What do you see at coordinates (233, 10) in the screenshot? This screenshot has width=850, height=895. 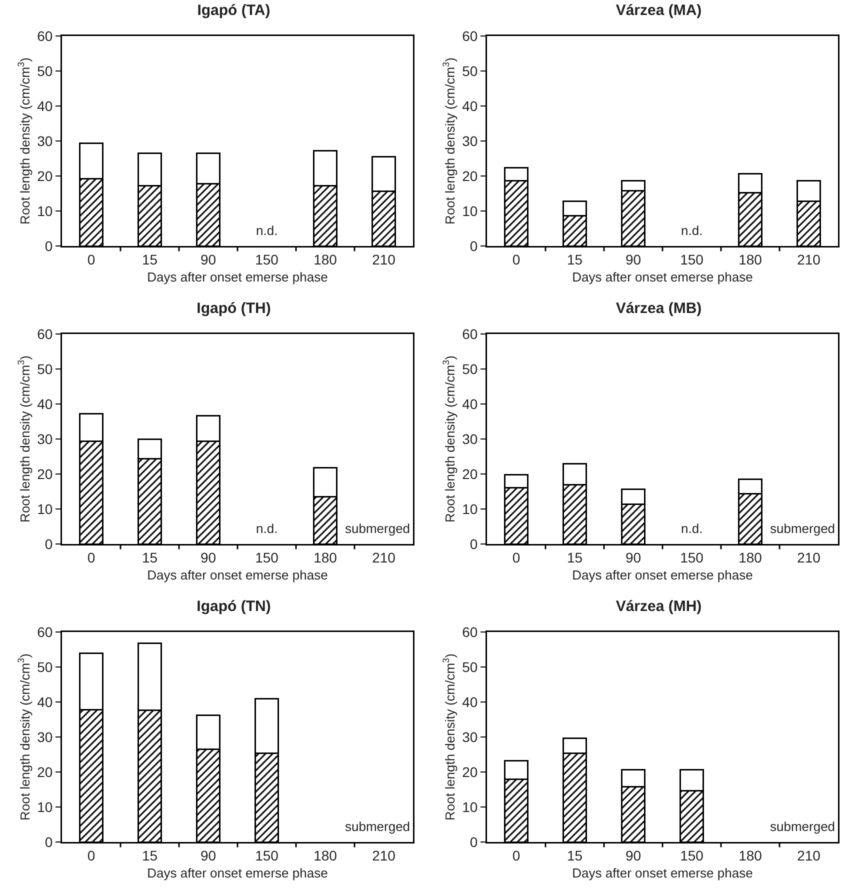 I see `chart-title: Igapó (TA)` at bounding box center [233, 10].